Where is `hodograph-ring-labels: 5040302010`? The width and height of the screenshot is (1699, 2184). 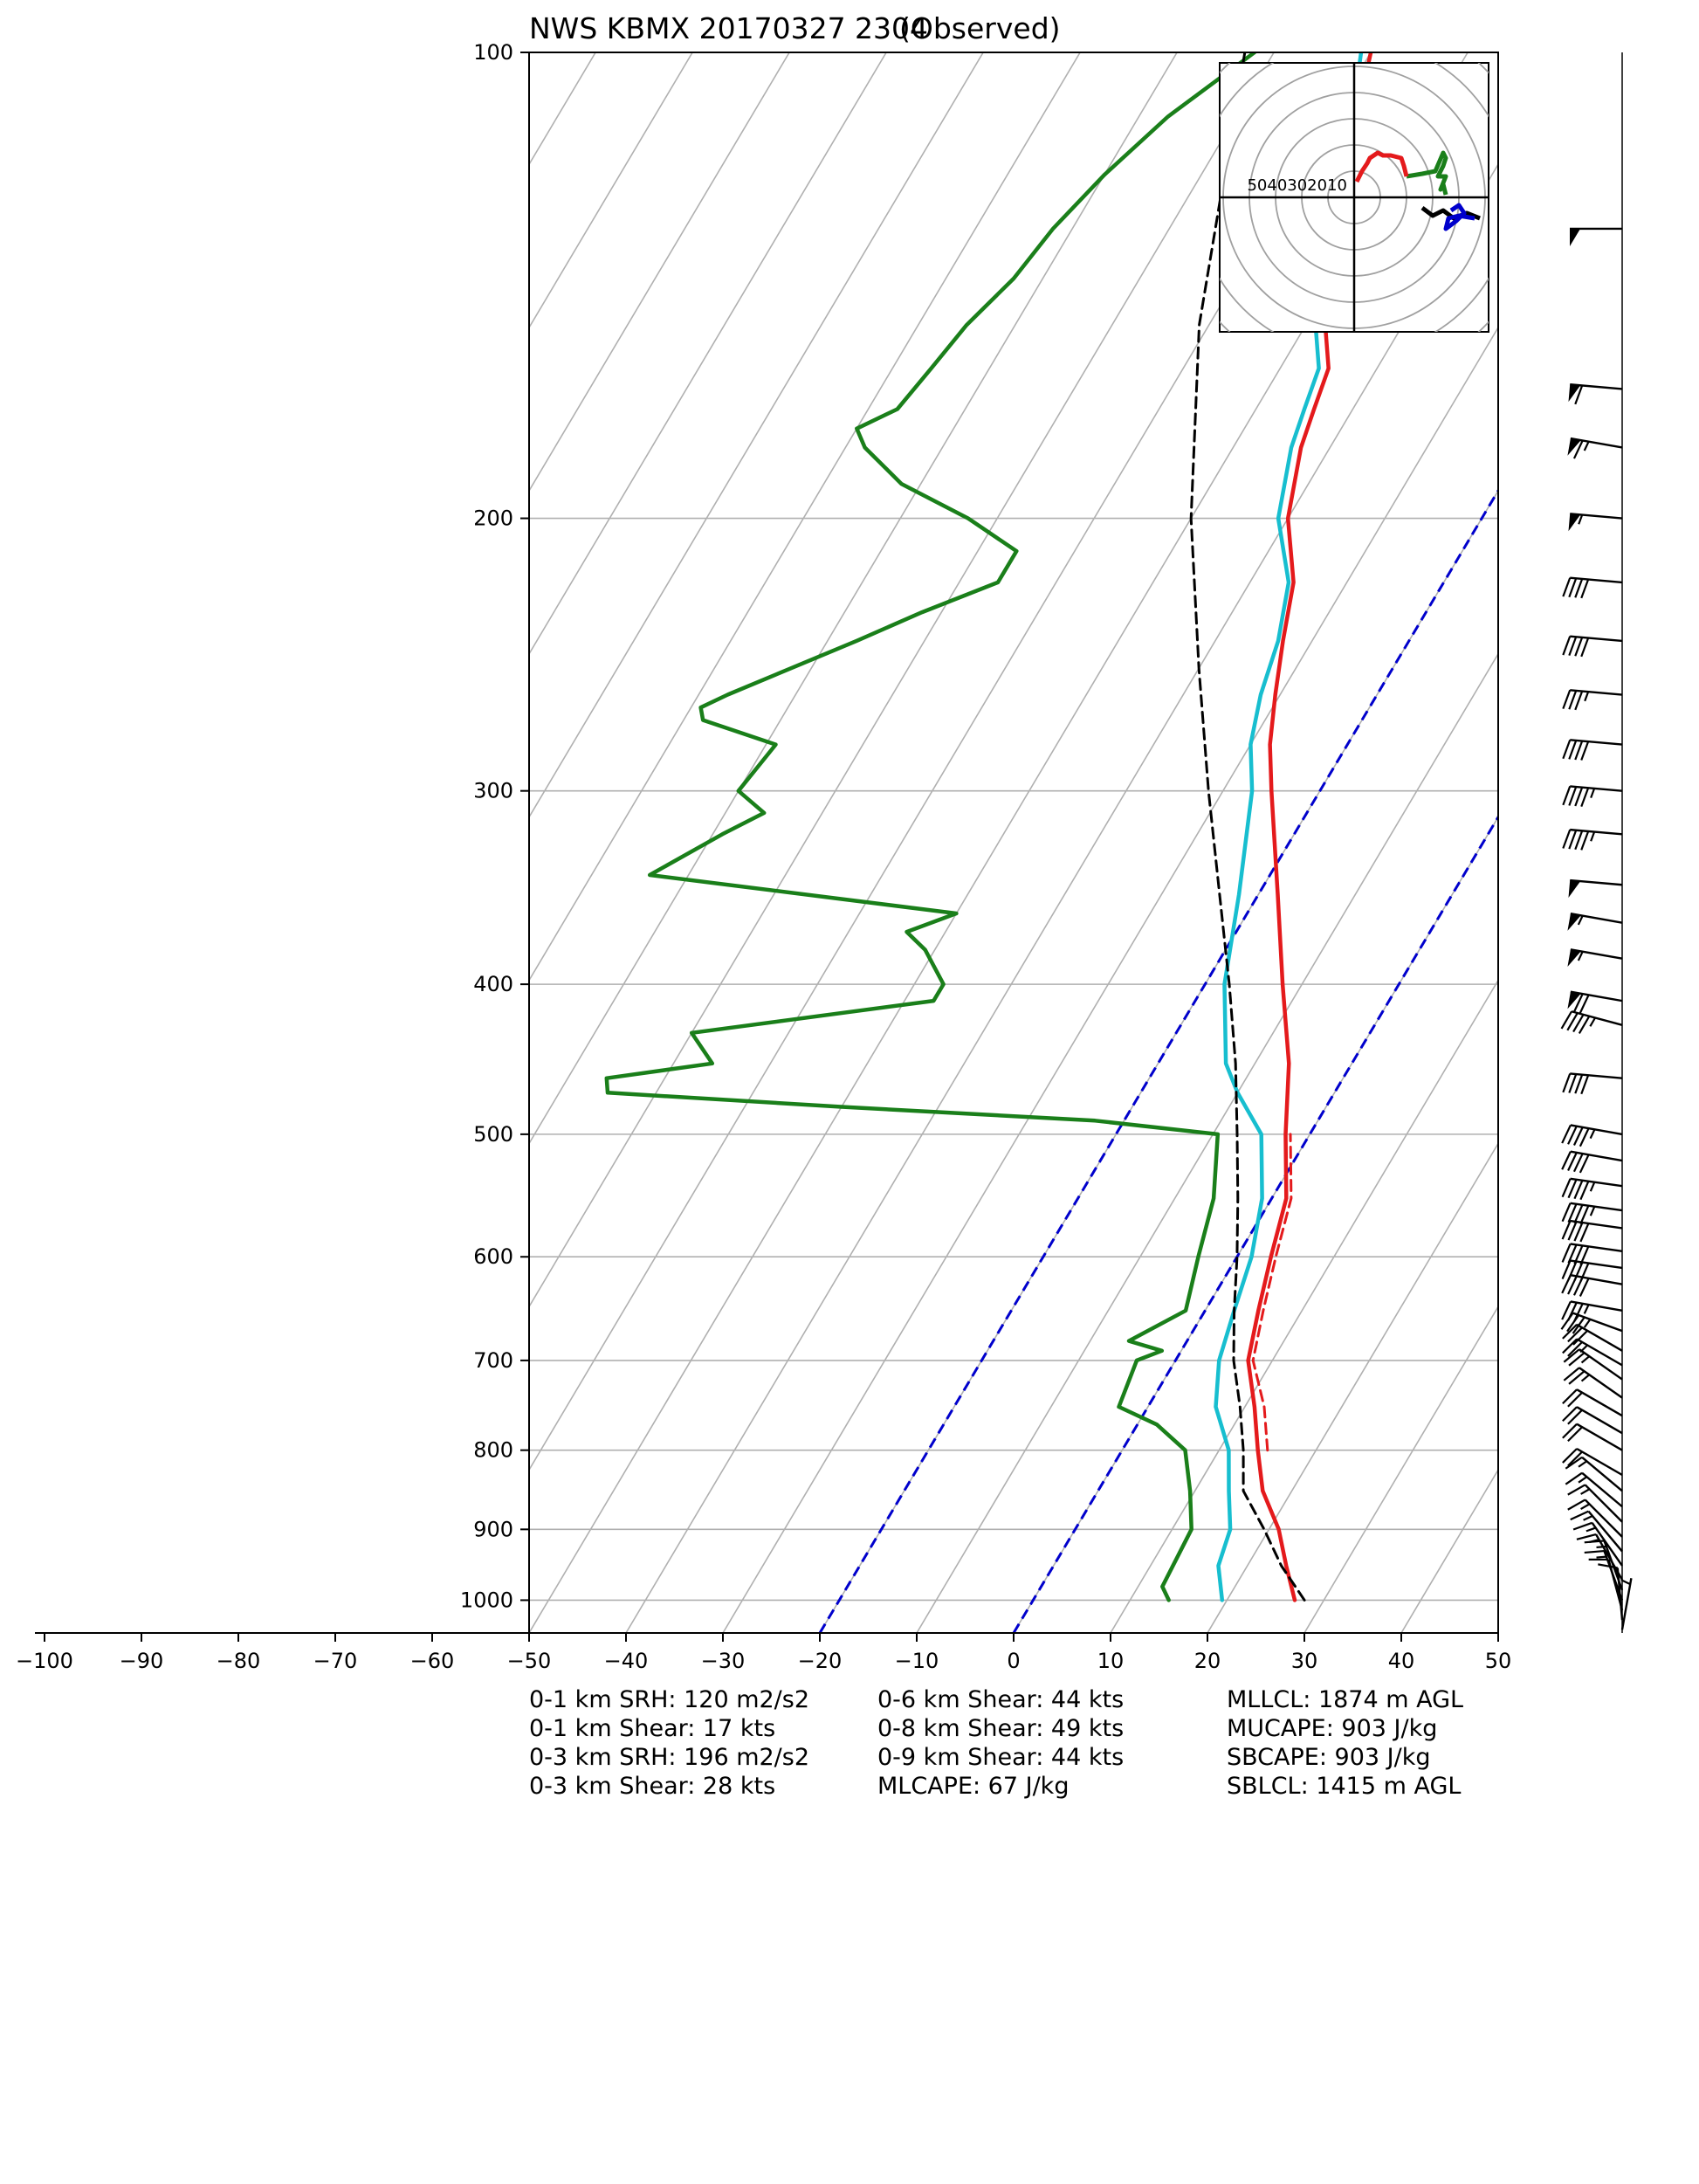 hodograph-ring-labels: 5040302010 is located at coordinates (1297, 185).